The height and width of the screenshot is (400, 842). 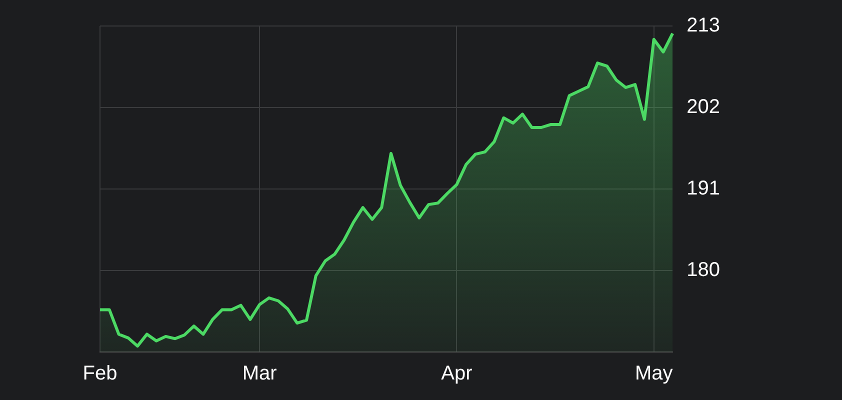 I want to click on x-tick-label: Feb, so click(x=100, y=373).